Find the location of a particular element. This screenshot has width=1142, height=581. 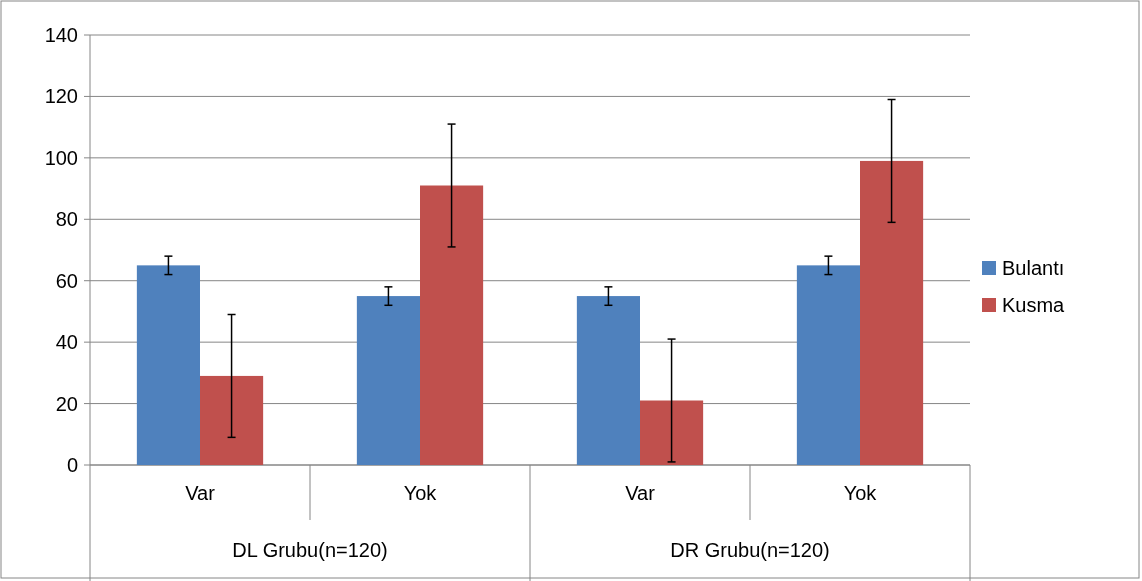

y-tick-label: 120 is located at coordinates (61, 96).